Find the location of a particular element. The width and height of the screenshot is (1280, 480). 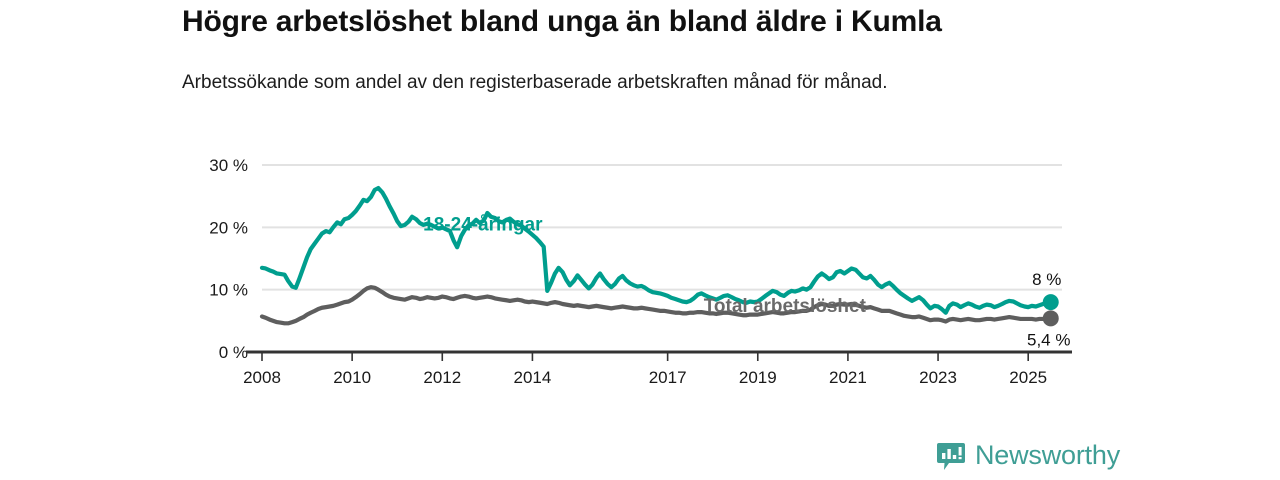

end-value-label-youth: 8 % is located at coordinates (1046, 279).